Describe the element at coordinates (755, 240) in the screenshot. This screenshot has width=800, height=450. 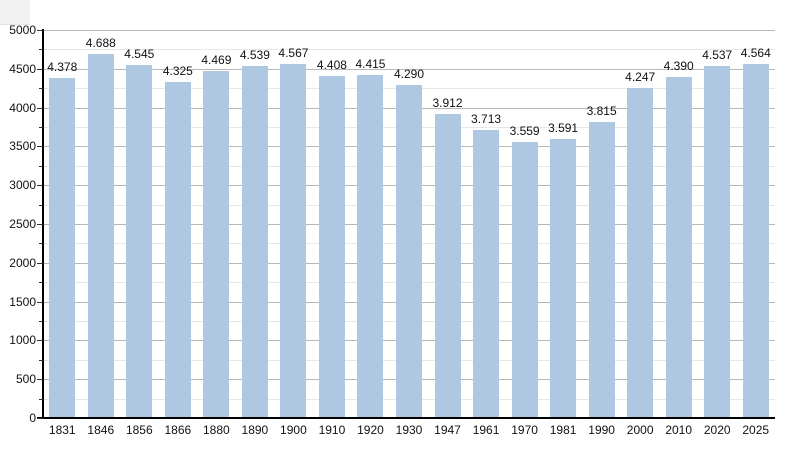
I see `bar-2025` at that location.